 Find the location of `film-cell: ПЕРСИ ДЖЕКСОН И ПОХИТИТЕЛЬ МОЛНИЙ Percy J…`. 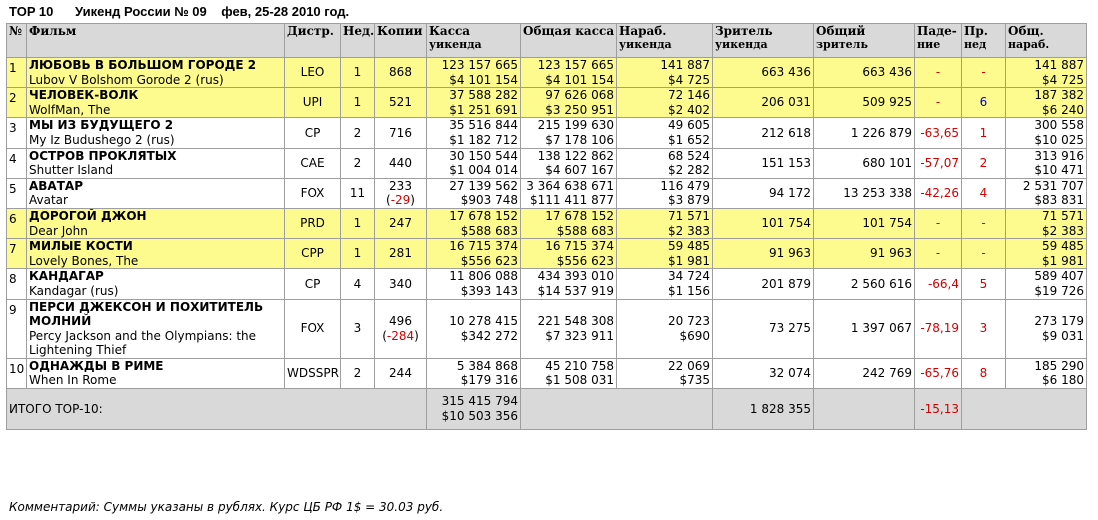

film-cell: ПЕРСИ ДЖЕКСОН И ПОХИТИТЕЛЬ МОЛНИЙ Percy J… is located at coordinates (155, 328).